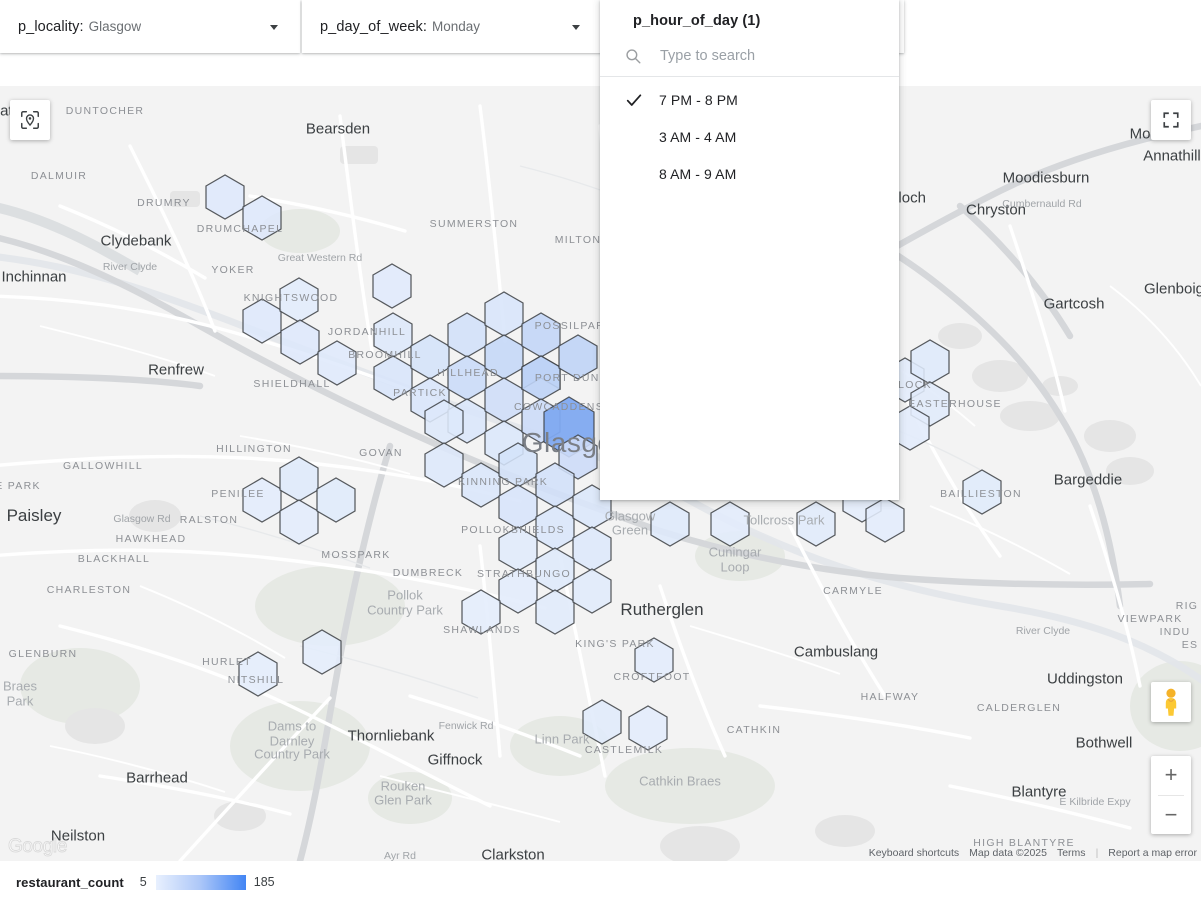 Image resolution: width=1201 pixels, height=903 pixels. Describe the element at coordinates (1071, 853) in the screenshot. I see `terms-link: Terms` at that location.